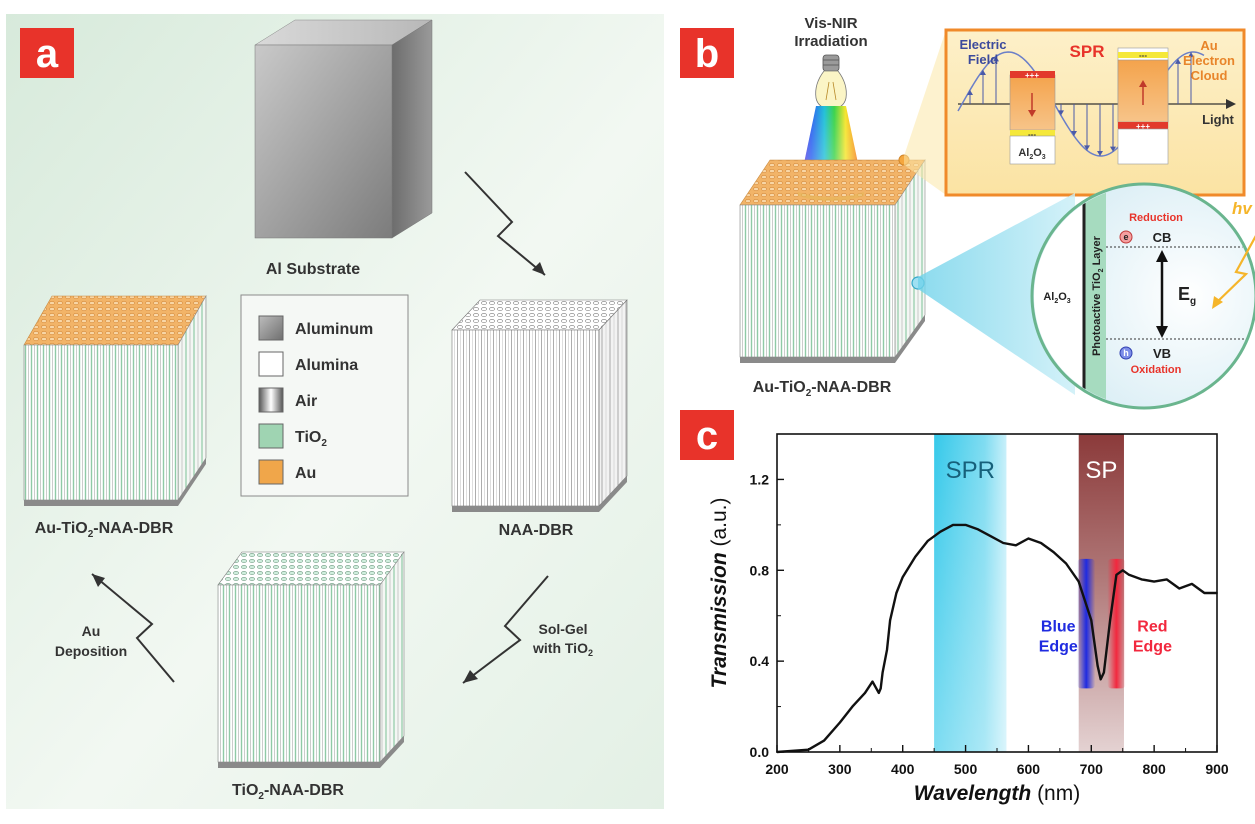  I want to click on au-tio2-naa-dbr-block, so click(115, 400).